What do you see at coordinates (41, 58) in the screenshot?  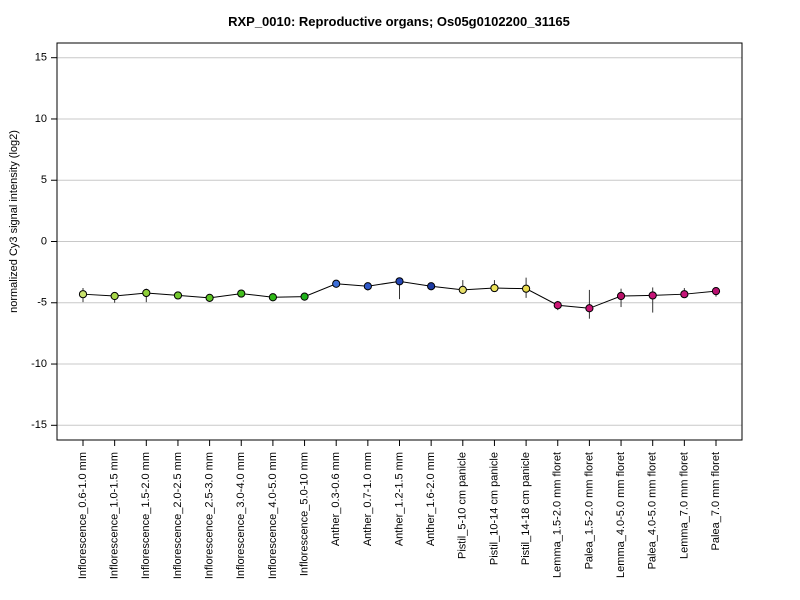 I see `y-tick-label: 15` at bounding box center [41, 58].